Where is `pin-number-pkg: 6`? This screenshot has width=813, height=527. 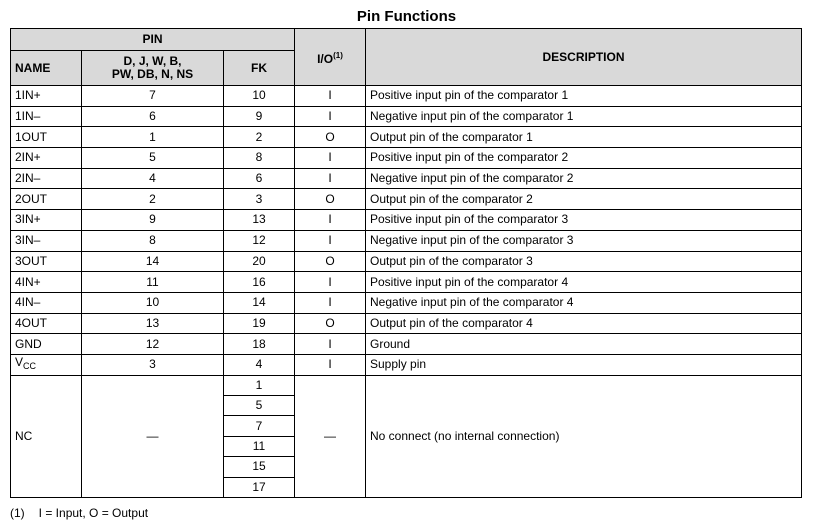
pin-number-pkg: 6 is located at coordinates (152, 116).